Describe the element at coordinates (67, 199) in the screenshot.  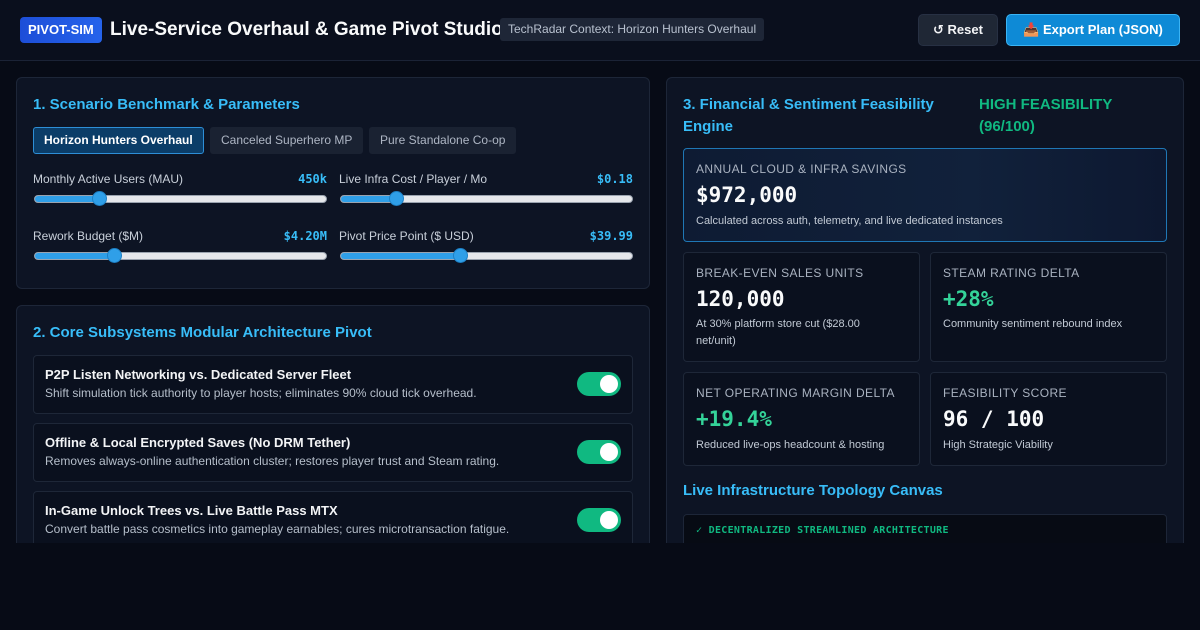
I see `mau-slider-fill` at that location.